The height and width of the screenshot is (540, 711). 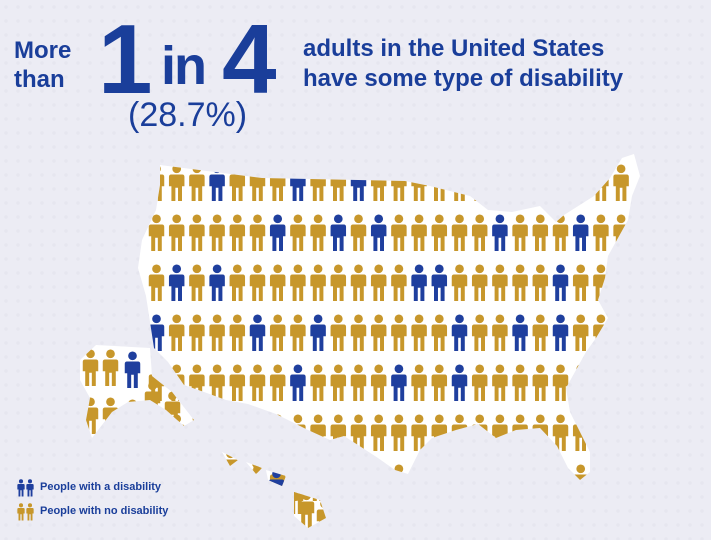 I want to click on headline-big-one: 1, so click(x=125, y=59).